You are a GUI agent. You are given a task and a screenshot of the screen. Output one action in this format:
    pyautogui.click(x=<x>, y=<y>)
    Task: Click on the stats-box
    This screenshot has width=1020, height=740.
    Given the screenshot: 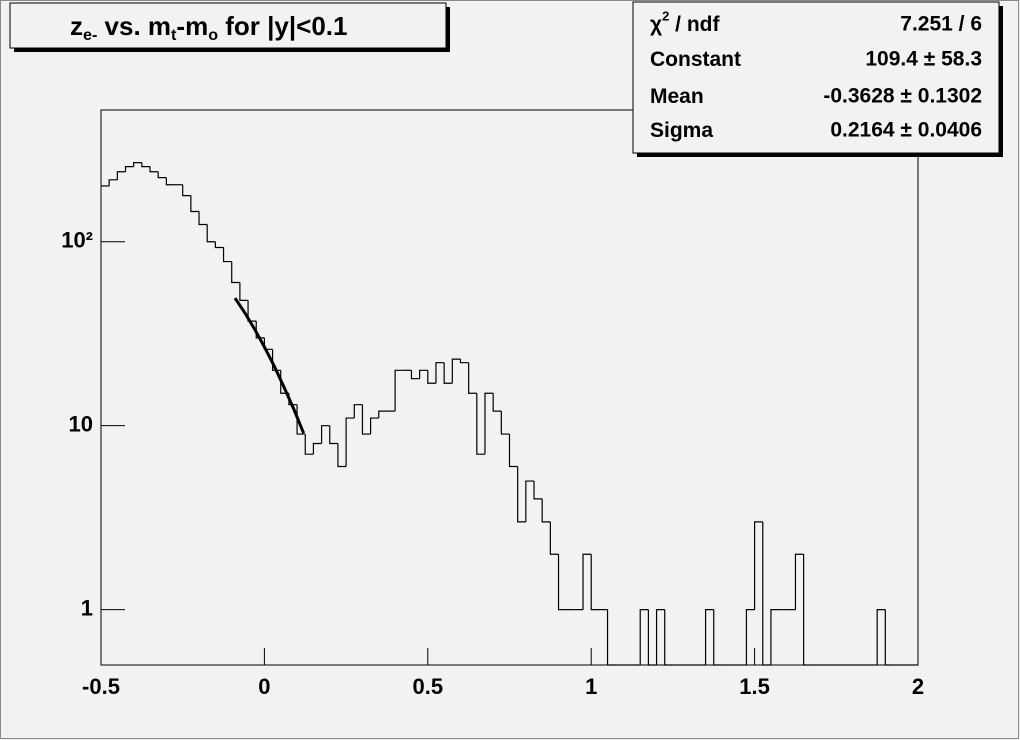 What is the action you would take?
    pyautogui.click(x=816, y=77)
    